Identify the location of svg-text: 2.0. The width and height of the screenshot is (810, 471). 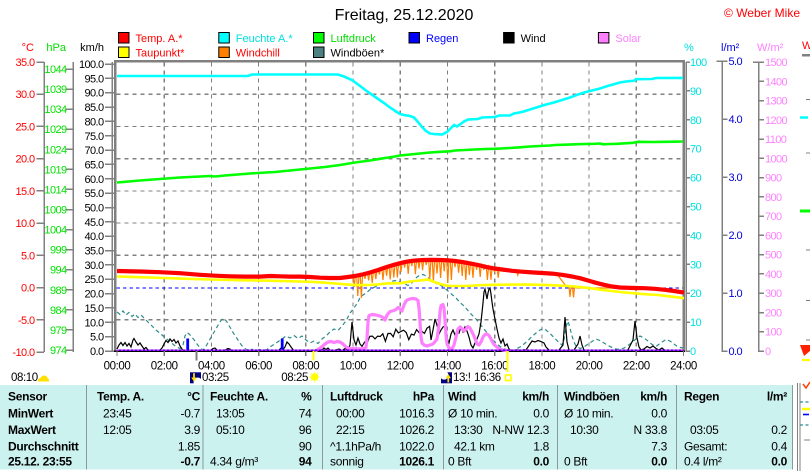
(736, 236).